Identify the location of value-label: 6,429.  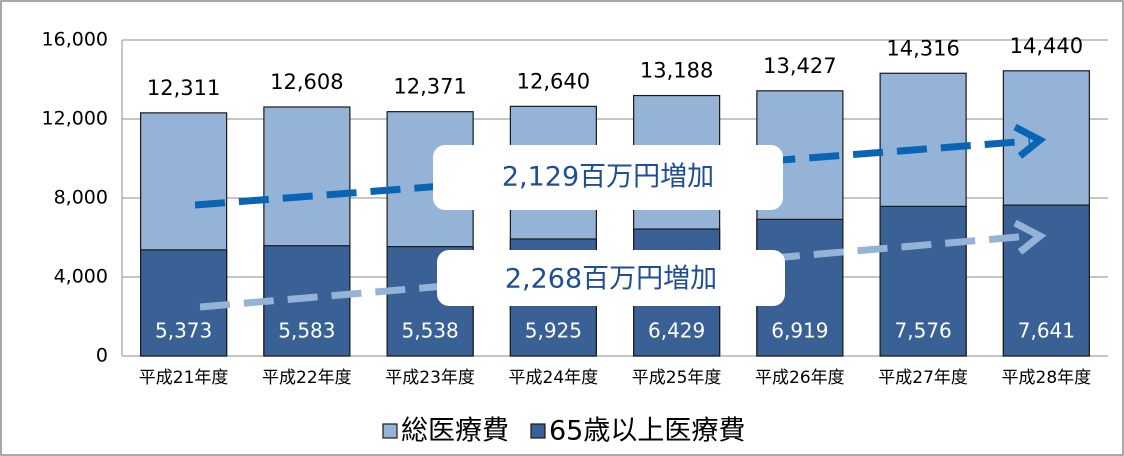
(676, 331).